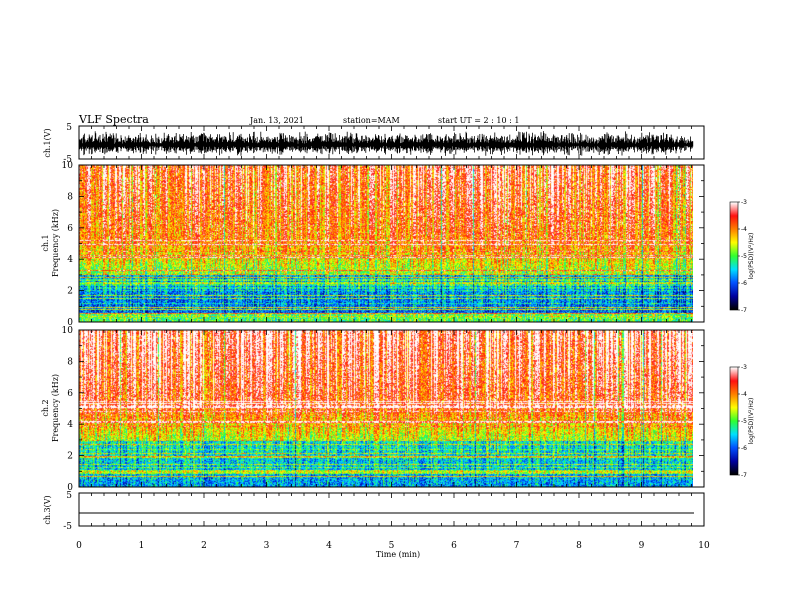 The height and width of the screenshot is (612, 792). Describe the element at coordinates (45, 407) in the screenshot. I see `ch2-spec-ylabel-line1: ch.2` at that location.